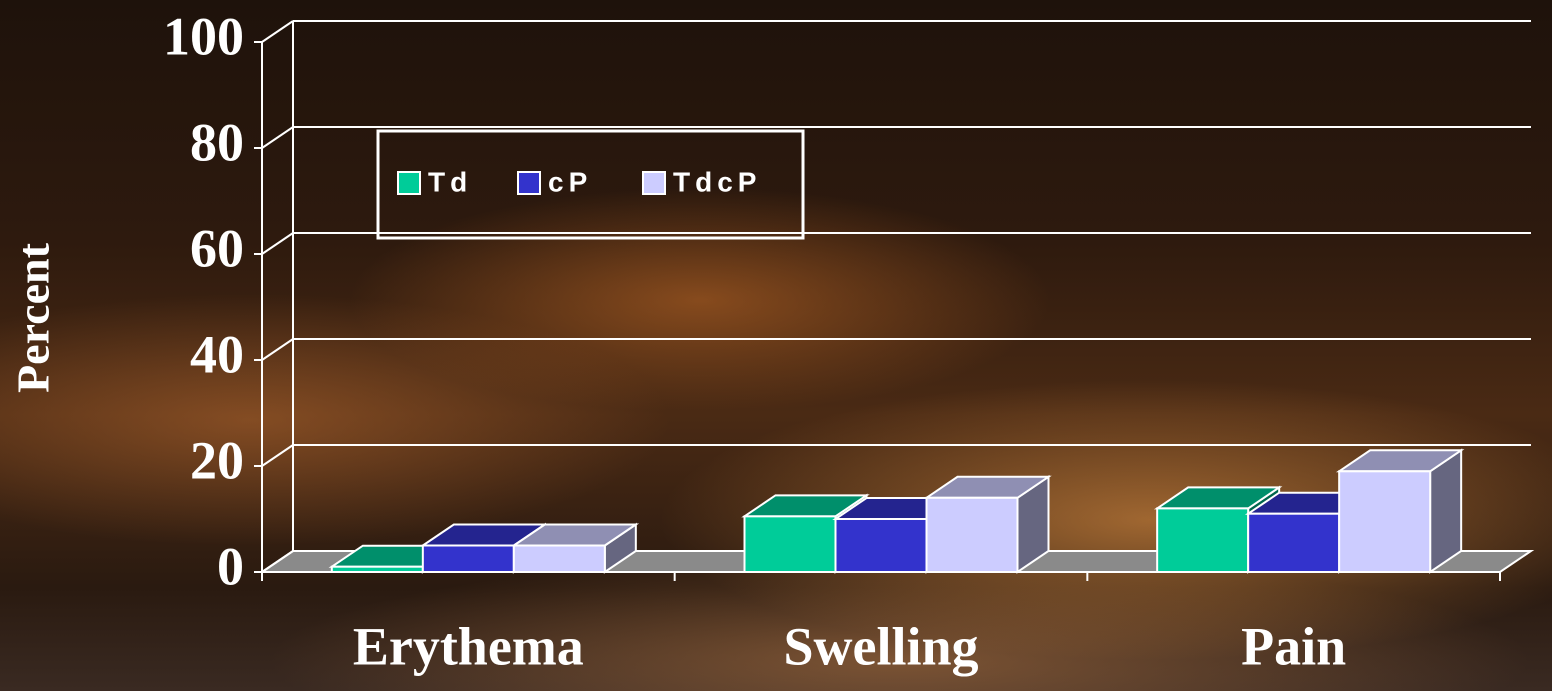 The width and height of the screenshot is (1552, 691). What do you see at coordinates (203, 36) in the screenshot?
I see `y-tick-label: 100` at bounding box center [203, 36].